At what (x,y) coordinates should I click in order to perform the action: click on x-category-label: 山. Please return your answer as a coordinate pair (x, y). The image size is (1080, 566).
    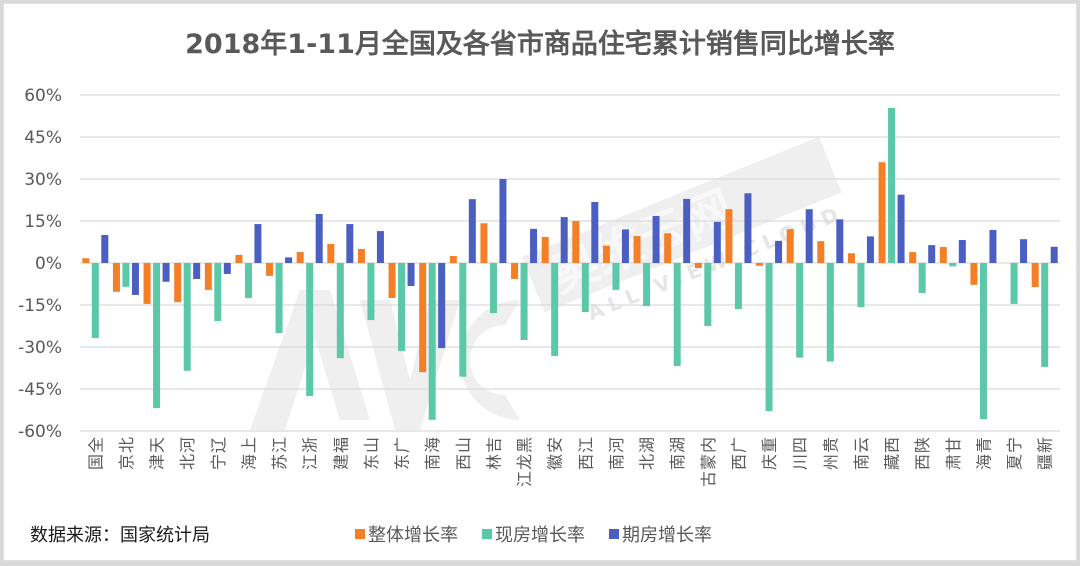
    Looking at the image, I should click on (371, 445).